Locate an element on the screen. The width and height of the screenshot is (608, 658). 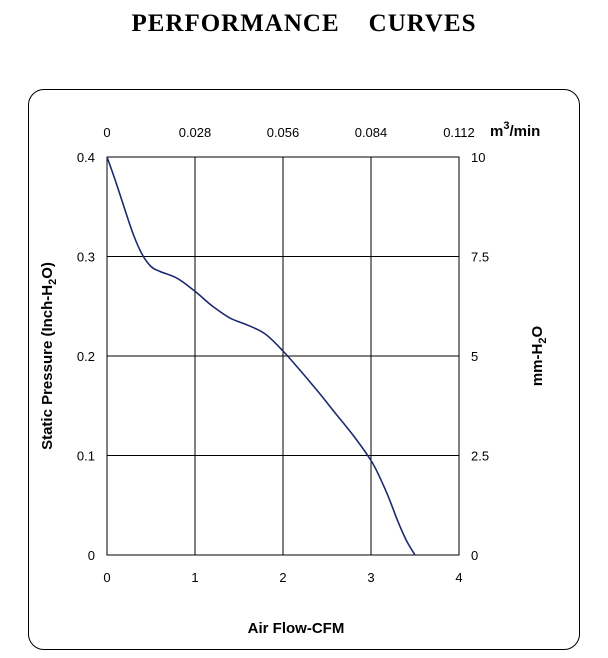
x2-axis-label-sup: 3 is located at coordinates (506, 126).